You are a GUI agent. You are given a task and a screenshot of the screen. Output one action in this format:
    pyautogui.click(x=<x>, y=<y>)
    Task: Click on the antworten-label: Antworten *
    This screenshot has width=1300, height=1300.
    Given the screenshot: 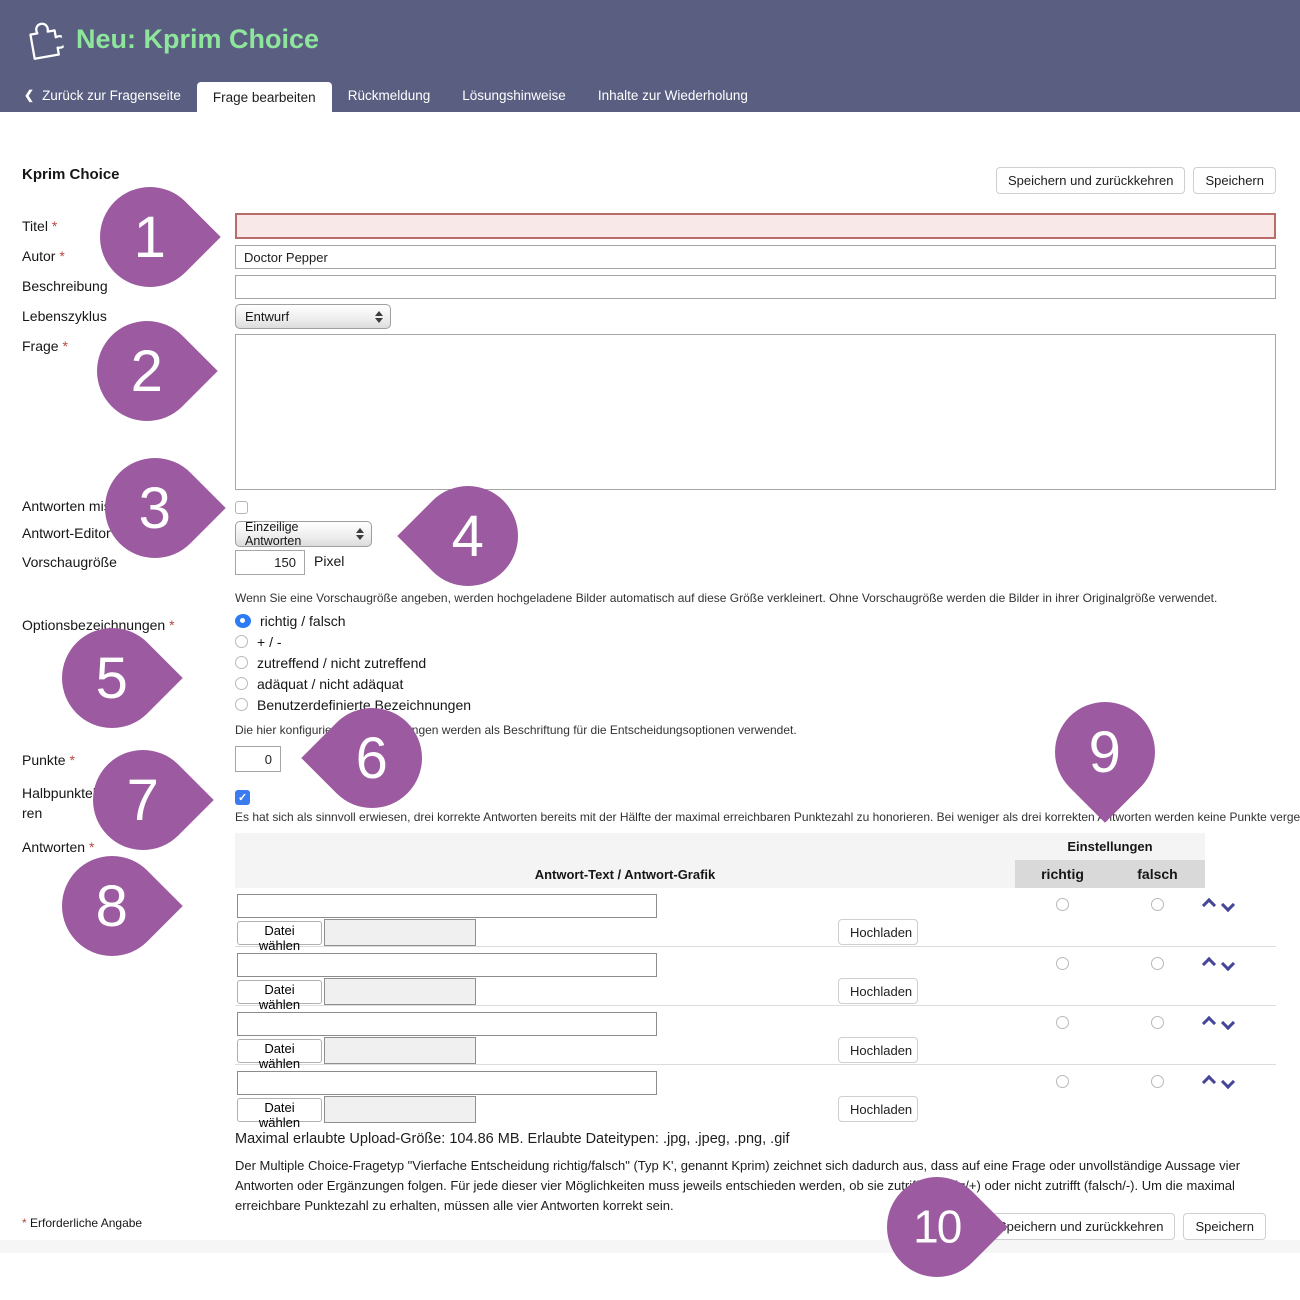 What is the action you would take?
    pyautogui.click(x=58, y=847)
    